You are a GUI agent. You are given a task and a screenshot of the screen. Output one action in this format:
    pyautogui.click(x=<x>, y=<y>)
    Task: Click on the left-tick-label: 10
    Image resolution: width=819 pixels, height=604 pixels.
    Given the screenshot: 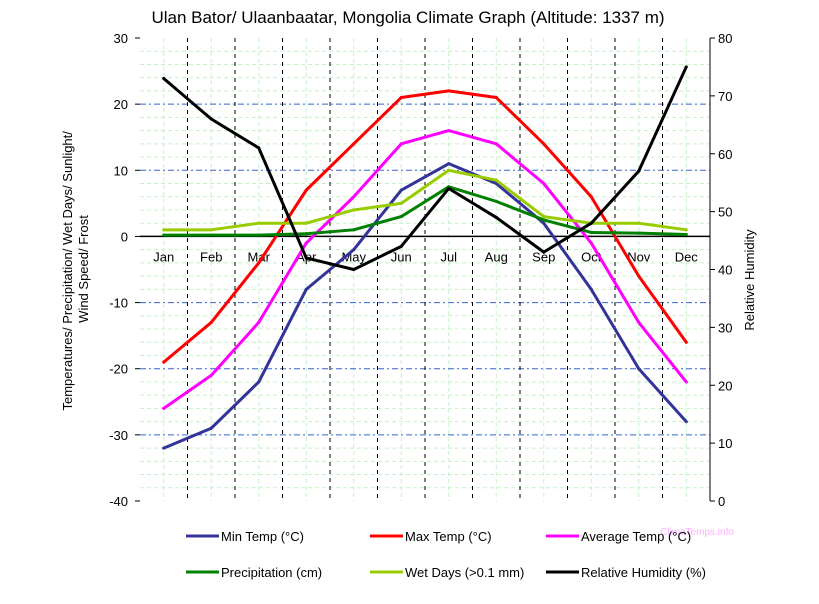 What is the action you would take?
    pyautogui.click(x=121, y=170)
    